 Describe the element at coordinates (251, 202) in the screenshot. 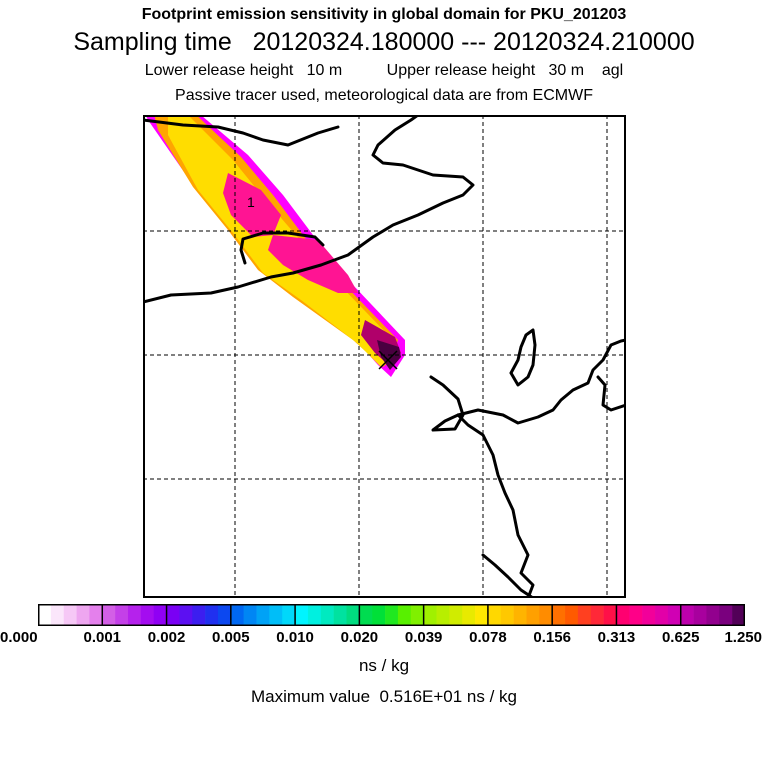

I see `contour-label: 1` at that location.